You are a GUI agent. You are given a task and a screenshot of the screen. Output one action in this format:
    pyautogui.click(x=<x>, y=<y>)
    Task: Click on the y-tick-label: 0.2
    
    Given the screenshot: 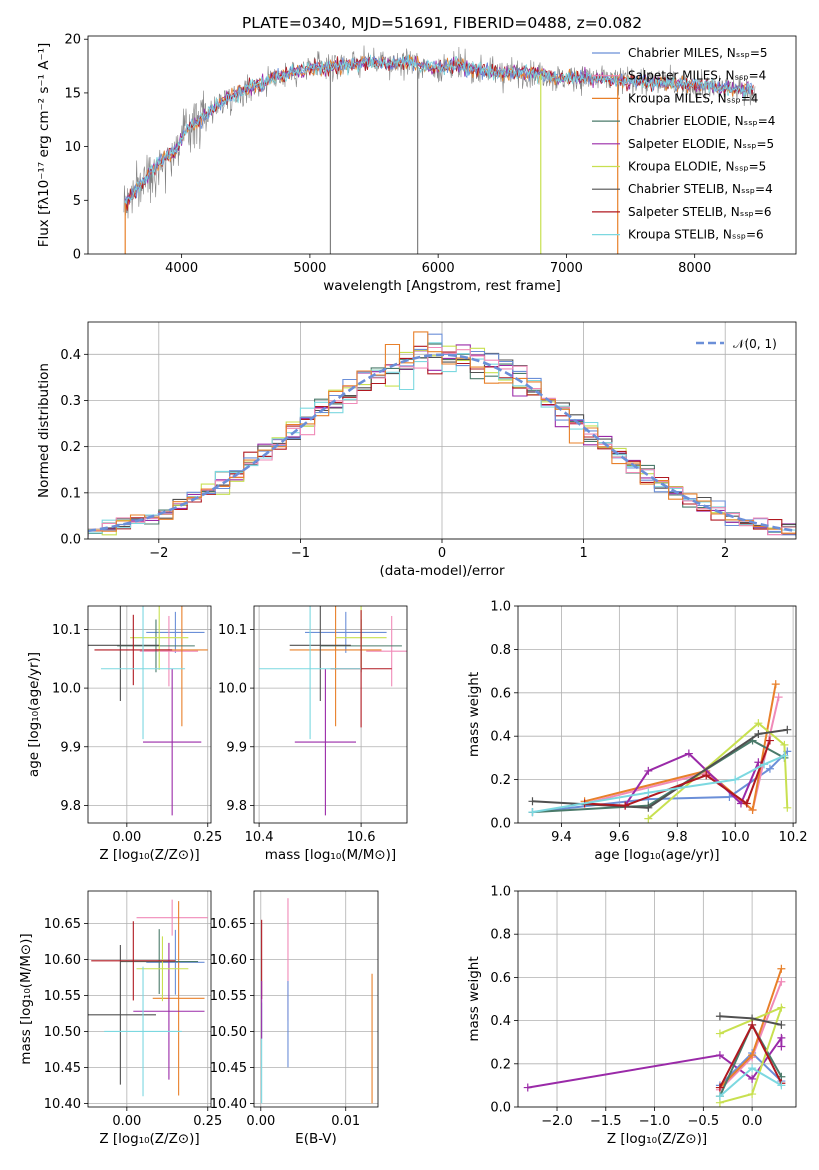 What is the action you would take?
    pyautogui.click(x=500, y=1064)
    